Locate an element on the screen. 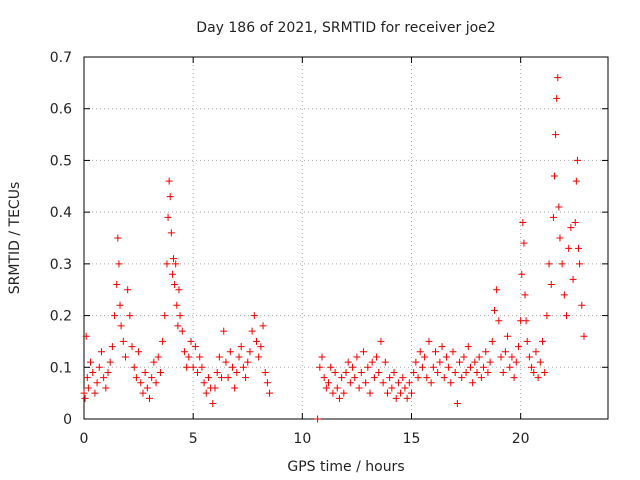  y-tick-label: 0.3 is located at coordinates (61, 265).